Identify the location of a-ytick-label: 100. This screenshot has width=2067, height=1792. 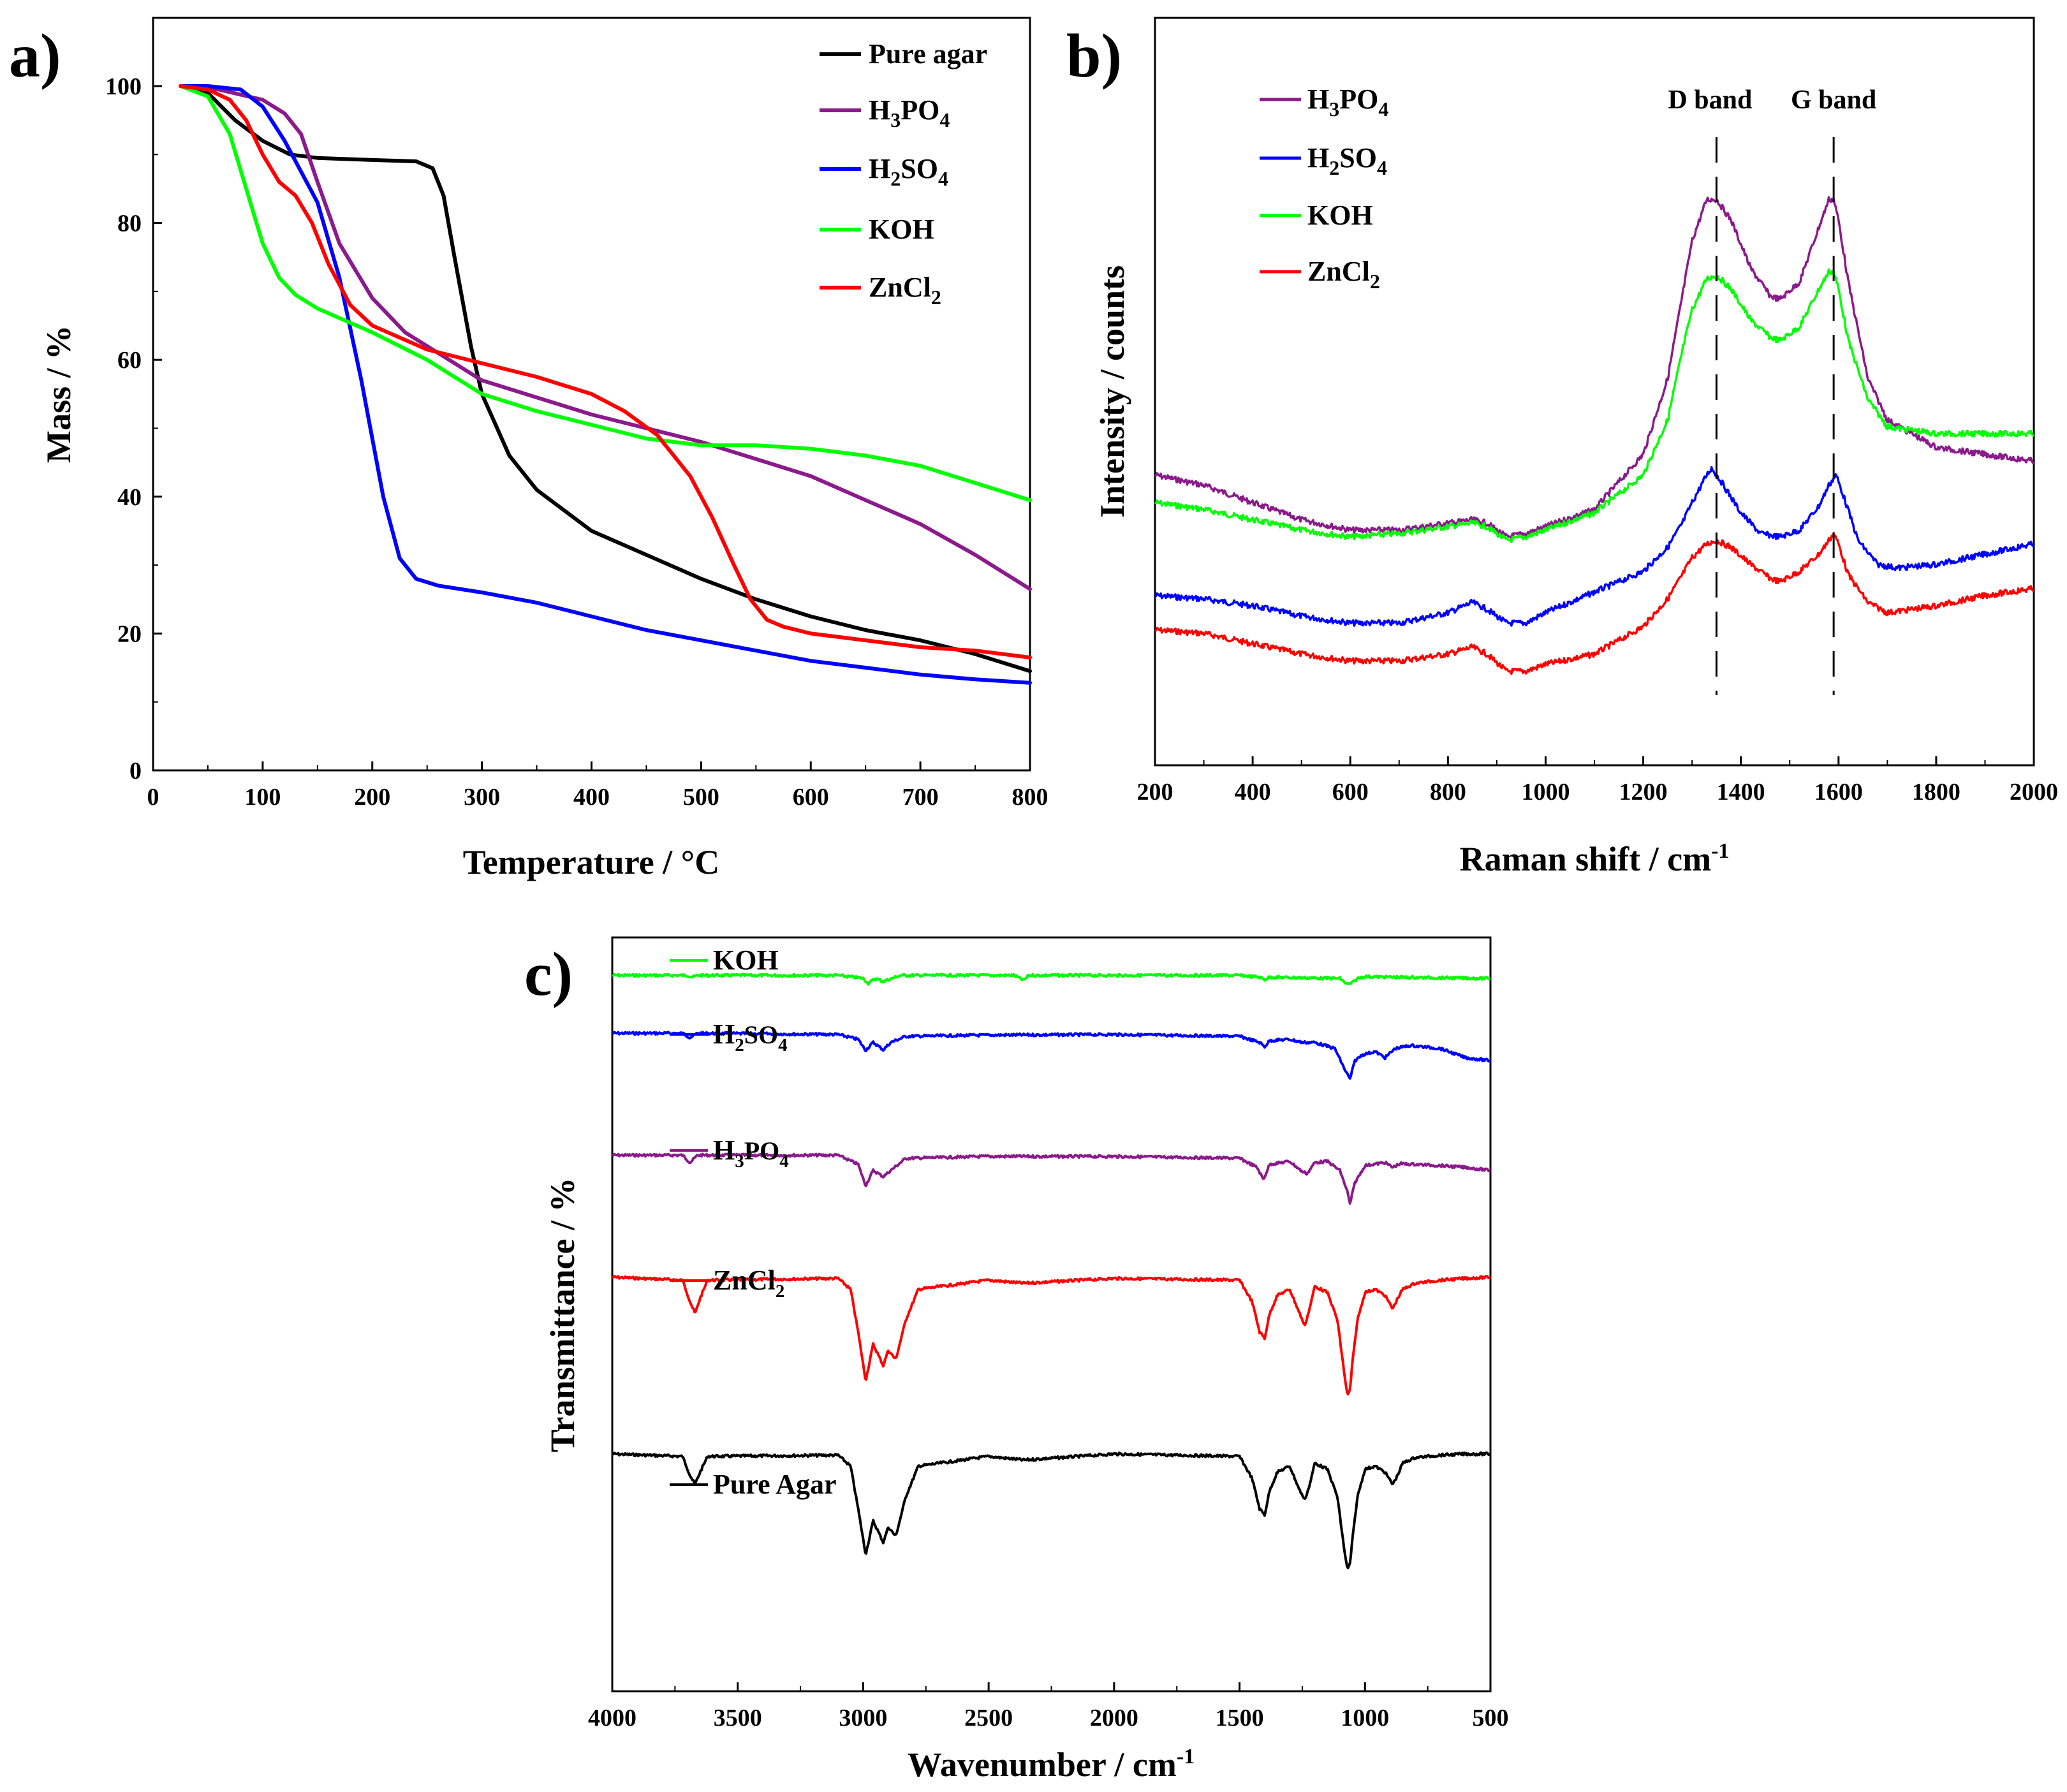
(123, 86).